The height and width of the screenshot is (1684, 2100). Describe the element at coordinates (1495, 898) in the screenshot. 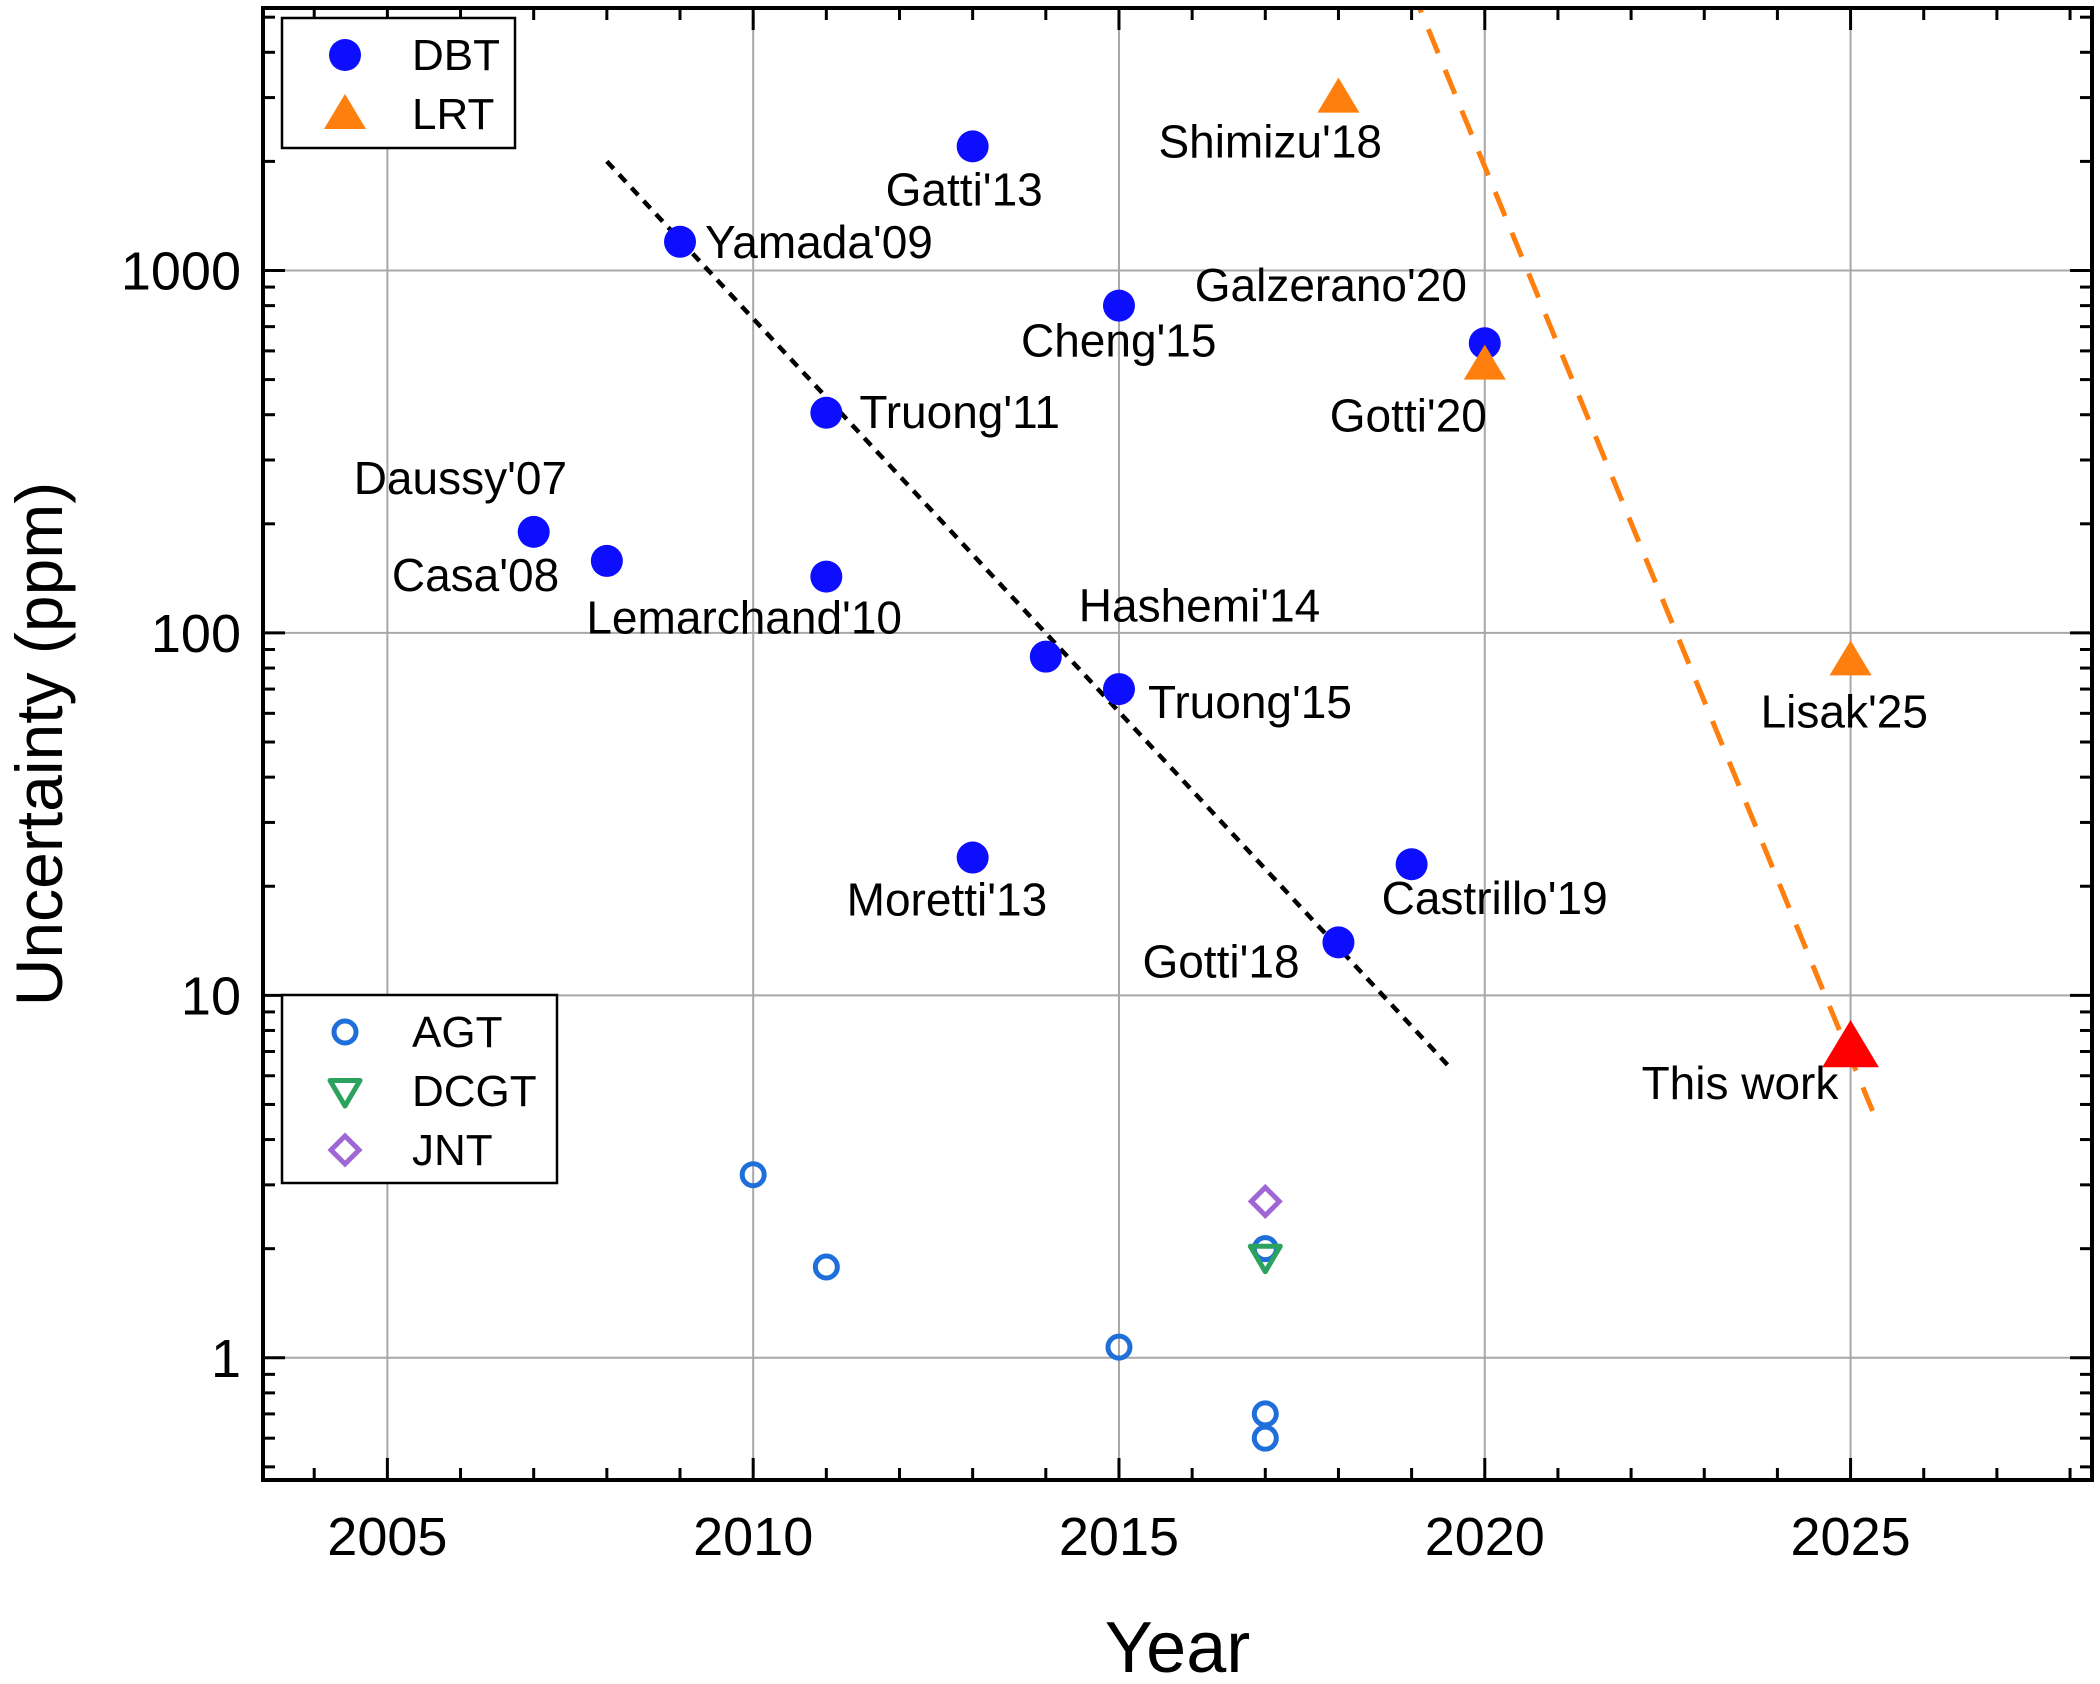

I see `annotation-castrillo-19: Castrillo'19` at that location.